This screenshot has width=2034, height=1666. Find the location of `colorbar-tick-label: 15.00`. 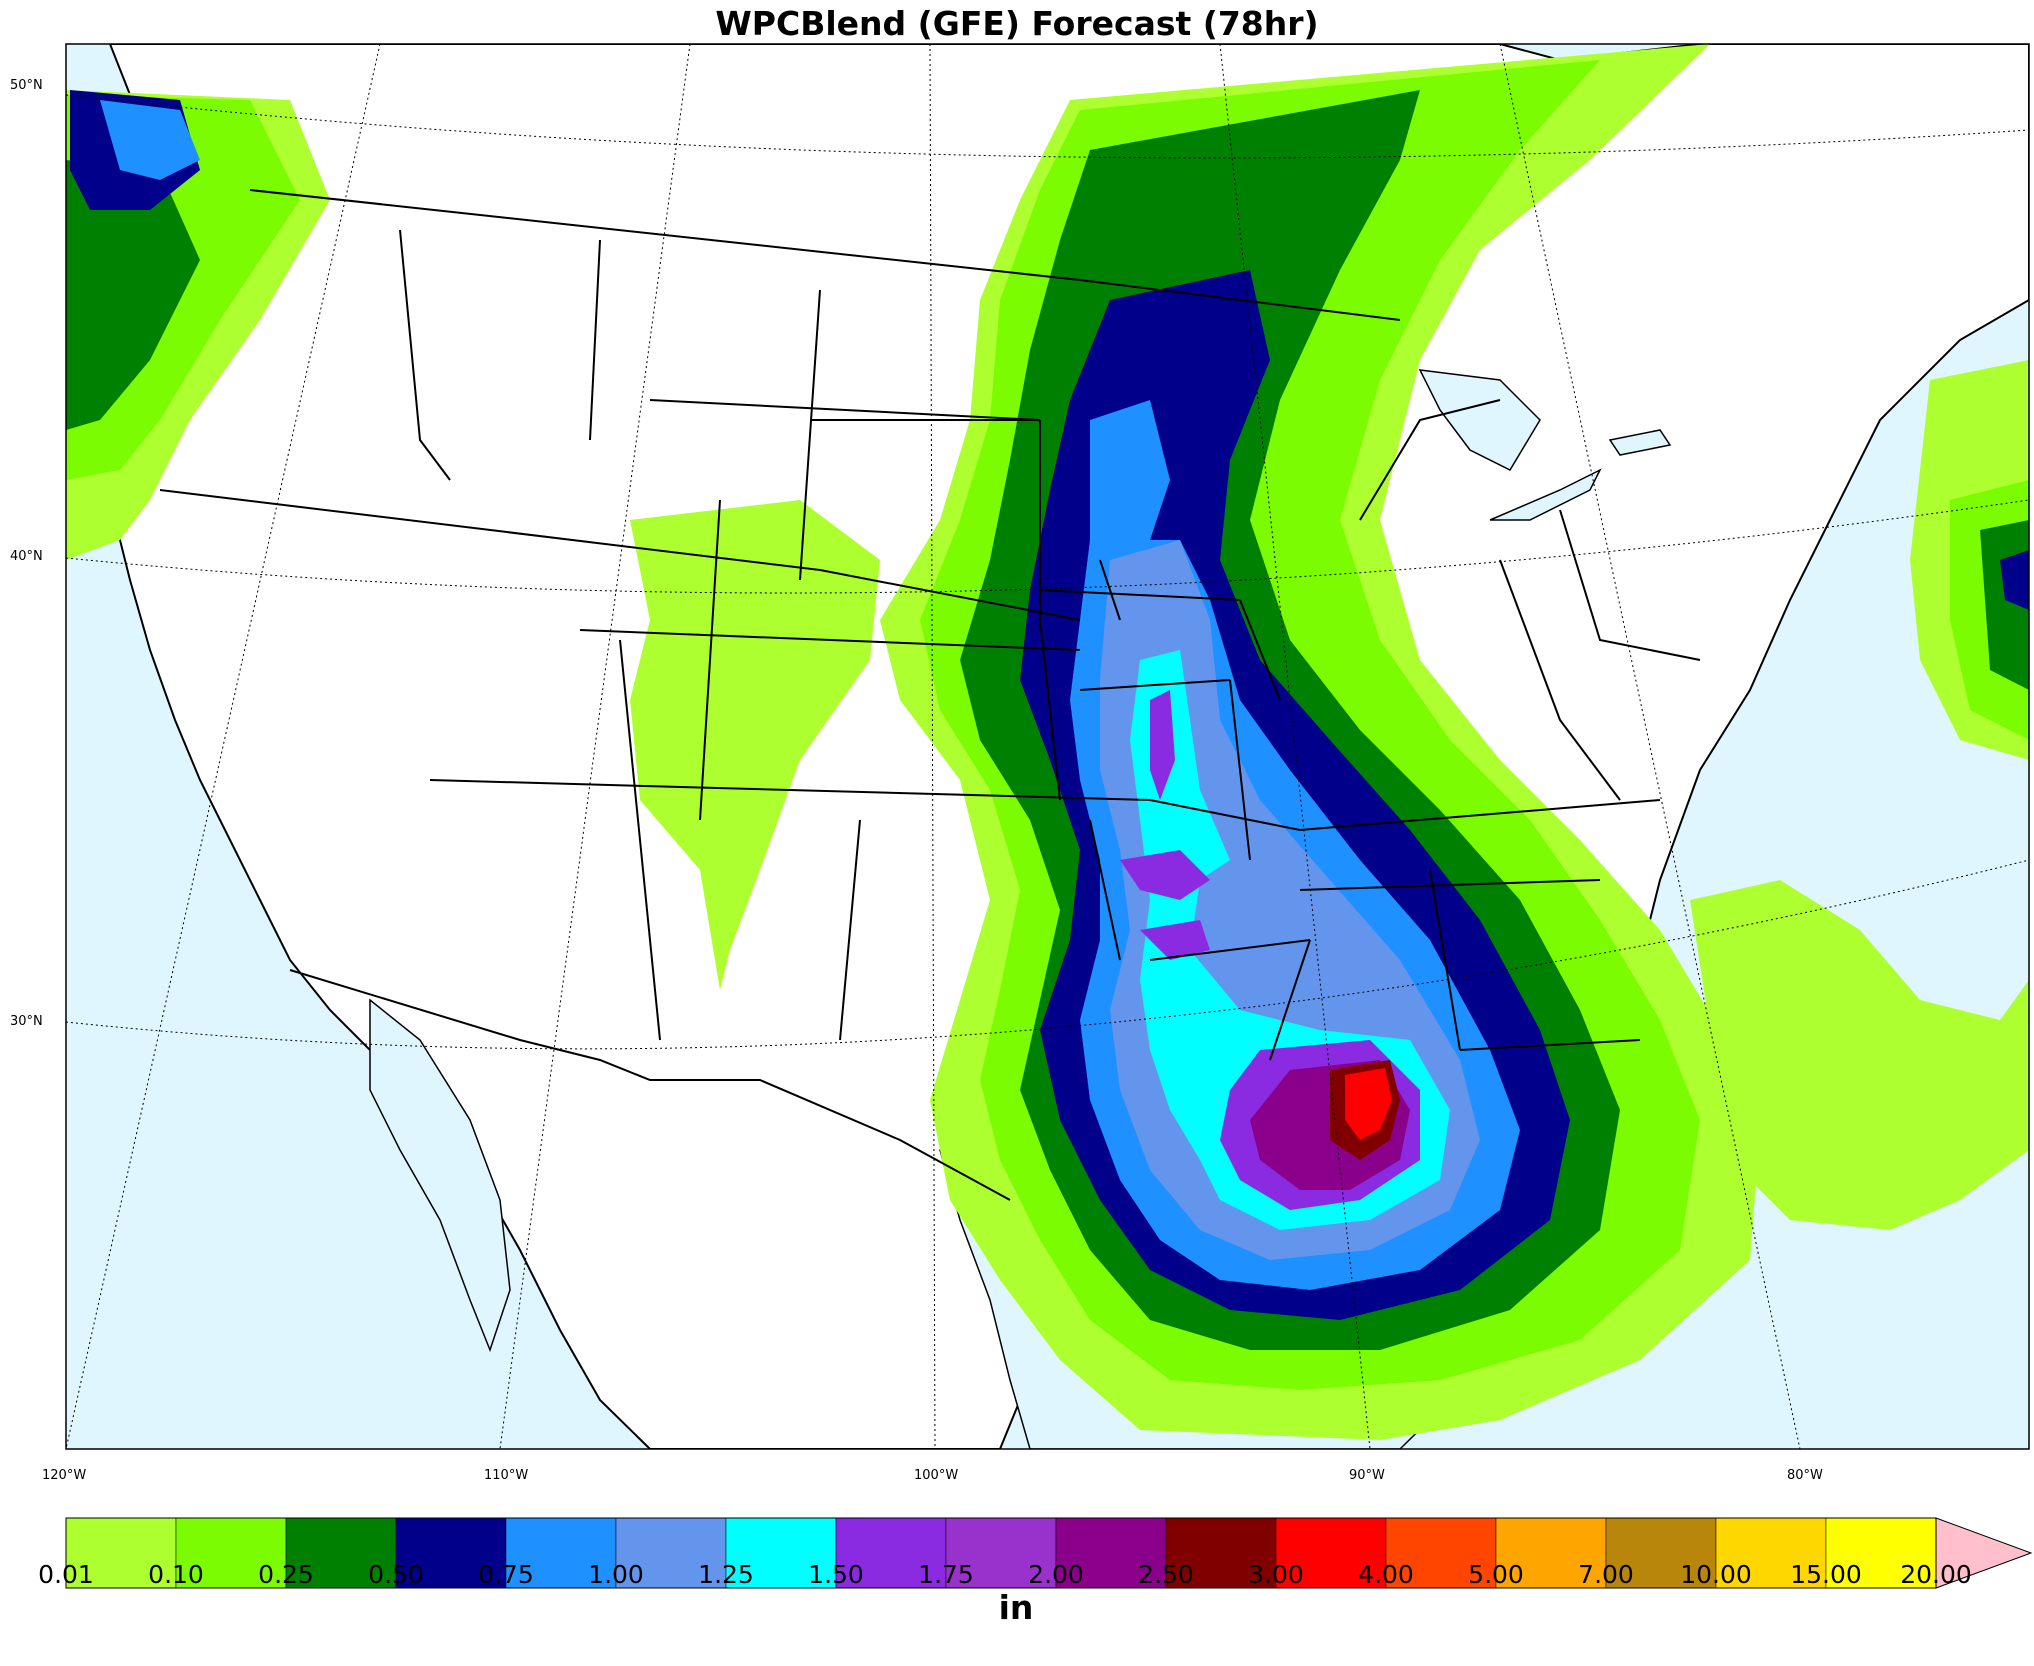

colorbar-tick-label: 15.00 is located at coordinates (1826, 1574).